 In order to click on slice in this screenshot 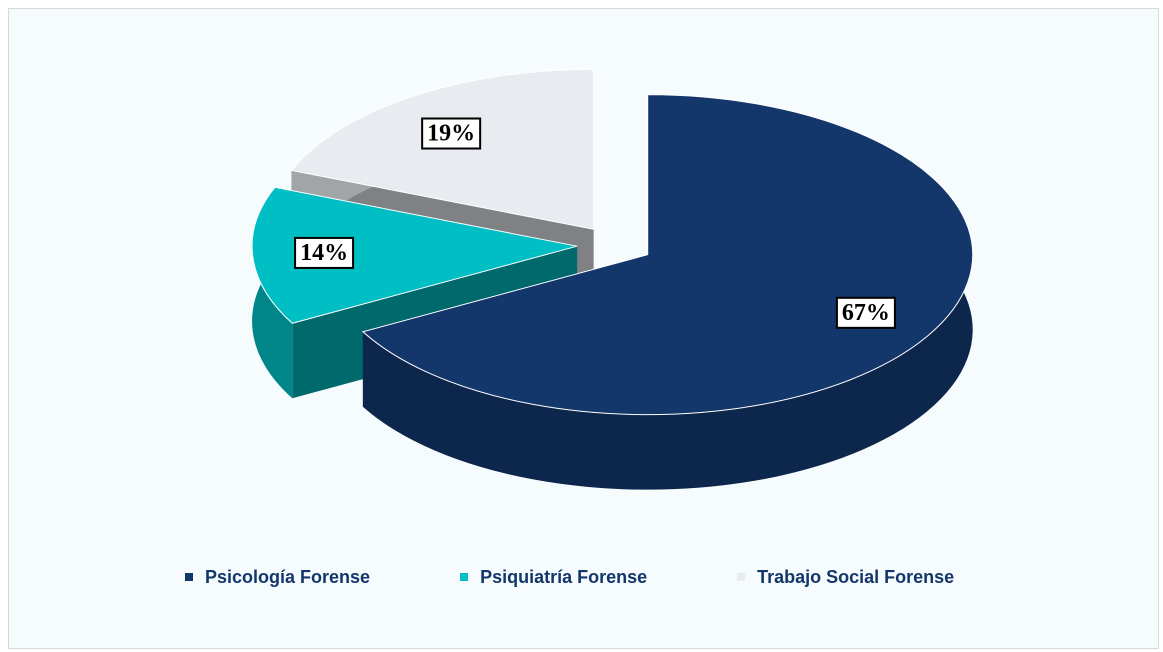, I will do `click(414, 255)`.